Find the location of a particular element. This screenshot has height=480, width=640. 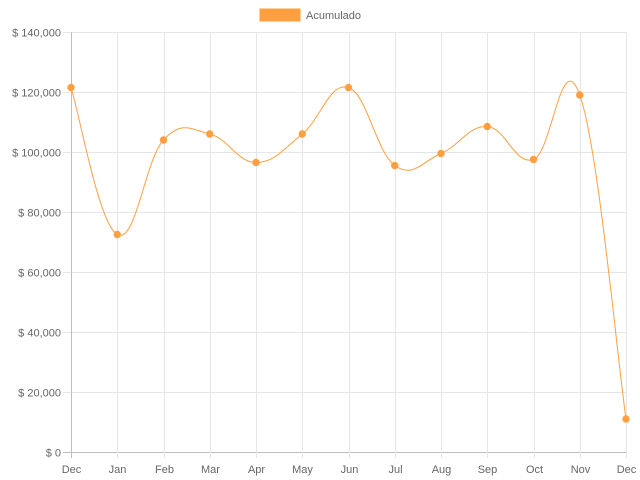

y-tick-label: $ 60,000 is located at coordinates (39, 274).